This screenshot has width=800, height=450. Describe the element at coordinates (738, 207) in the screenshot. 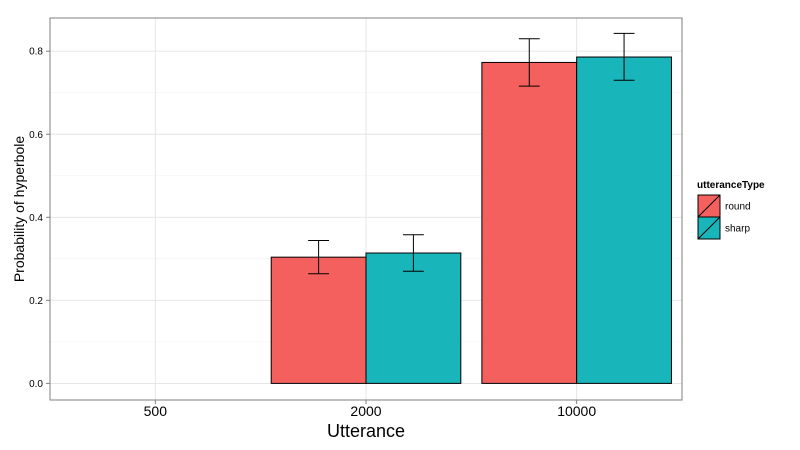

I see `legend-label-round: round` at that location.